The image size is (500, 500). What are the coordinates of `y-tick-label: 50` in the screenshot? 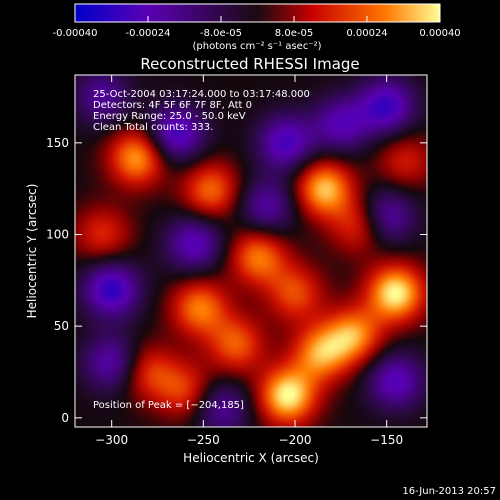 It's located at (61, 326).